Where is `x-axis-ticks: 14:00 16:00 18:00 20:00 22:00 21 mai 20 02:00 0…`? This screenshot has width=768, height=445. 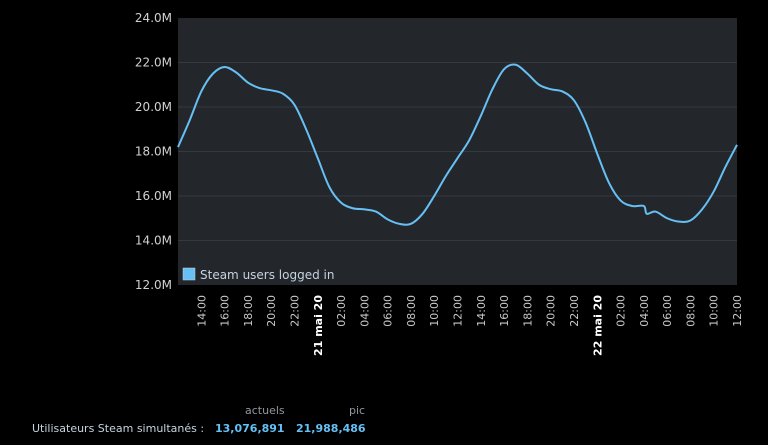 x-axis-ticks: 14:00 16:00 18:00 20:00 22:00 21 mai 20 02:00 0… is located at coordinates (469, 325).